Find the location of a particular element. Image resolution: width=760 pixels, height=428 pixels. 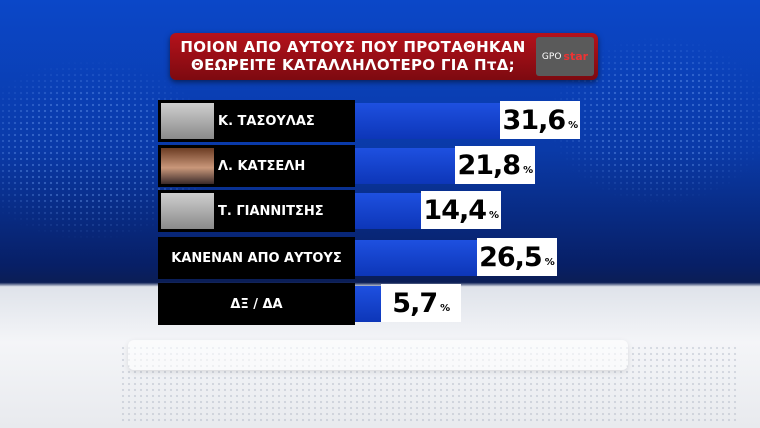

category-label: Τ. ΓΙΑΝΝΙΤΣΗΣ is located at coordinates (256, 211).